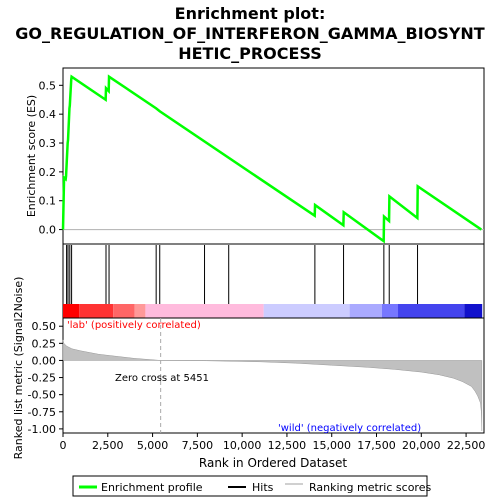 The width and height of the screenshot is (500, 500). What do you see at coordinates (134, 325) in the screenshot?
I see `positive-correlation-label: 'lab' (positively correlated)` at bounding box center [134, 325].